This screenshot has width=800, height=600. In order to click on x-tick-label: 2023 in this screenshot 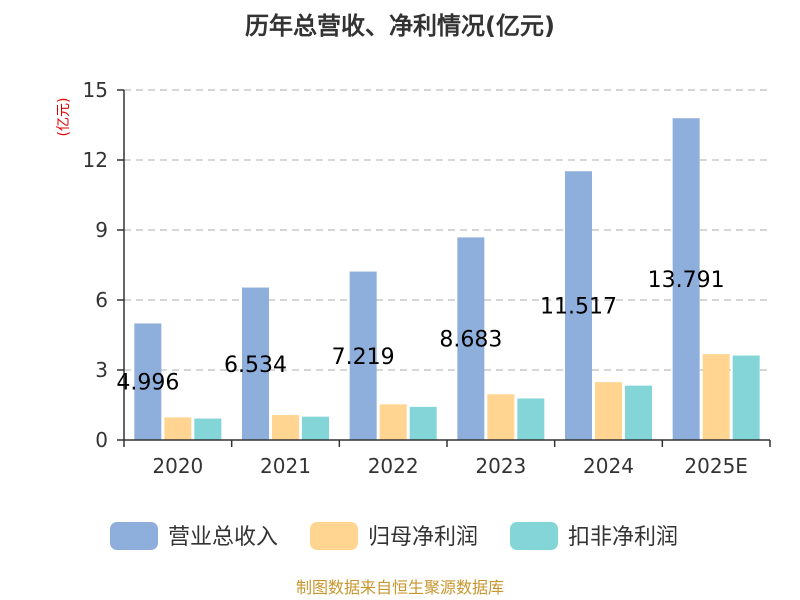, I will do `click(500, 466)`.